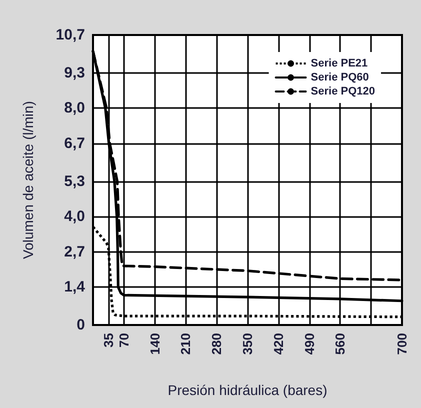 The image size is (421, 408). What do you see at coordinates (75, 287) in the screenshot?
I see `y-tick-label: 1,4` at bounding box center [75, 287].